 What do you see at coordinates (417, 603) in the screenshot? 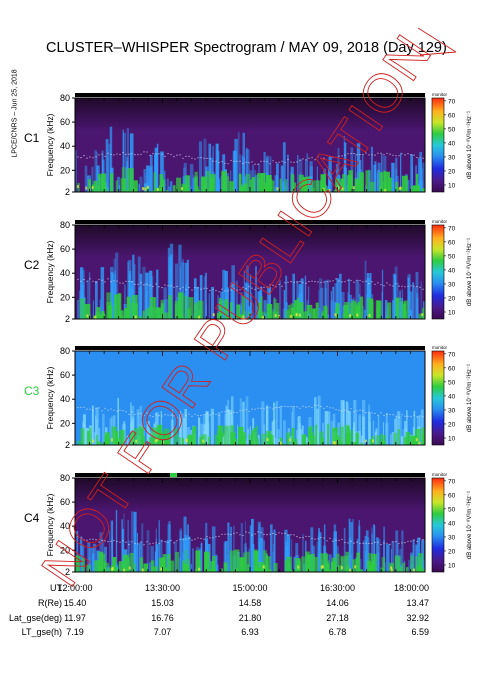
I see `ephemeris-value: 13.47` at bounding box center [417, 603].